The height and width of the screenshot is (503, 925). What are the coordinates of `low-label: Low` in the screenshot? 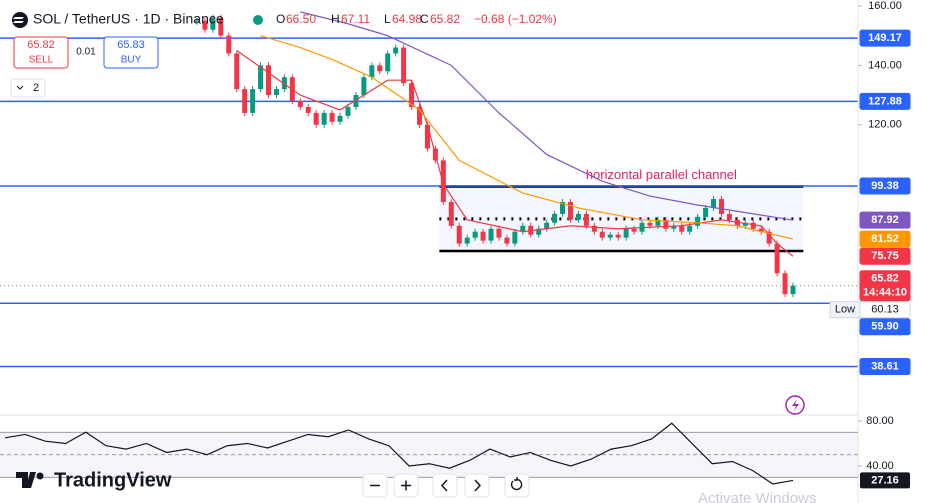 It's located at (845, 310).